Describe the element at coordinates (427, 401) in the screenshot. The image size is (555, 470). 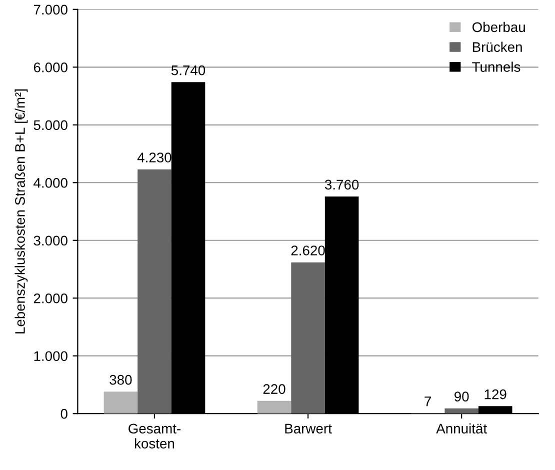
I see `data-label: 7` at that location.